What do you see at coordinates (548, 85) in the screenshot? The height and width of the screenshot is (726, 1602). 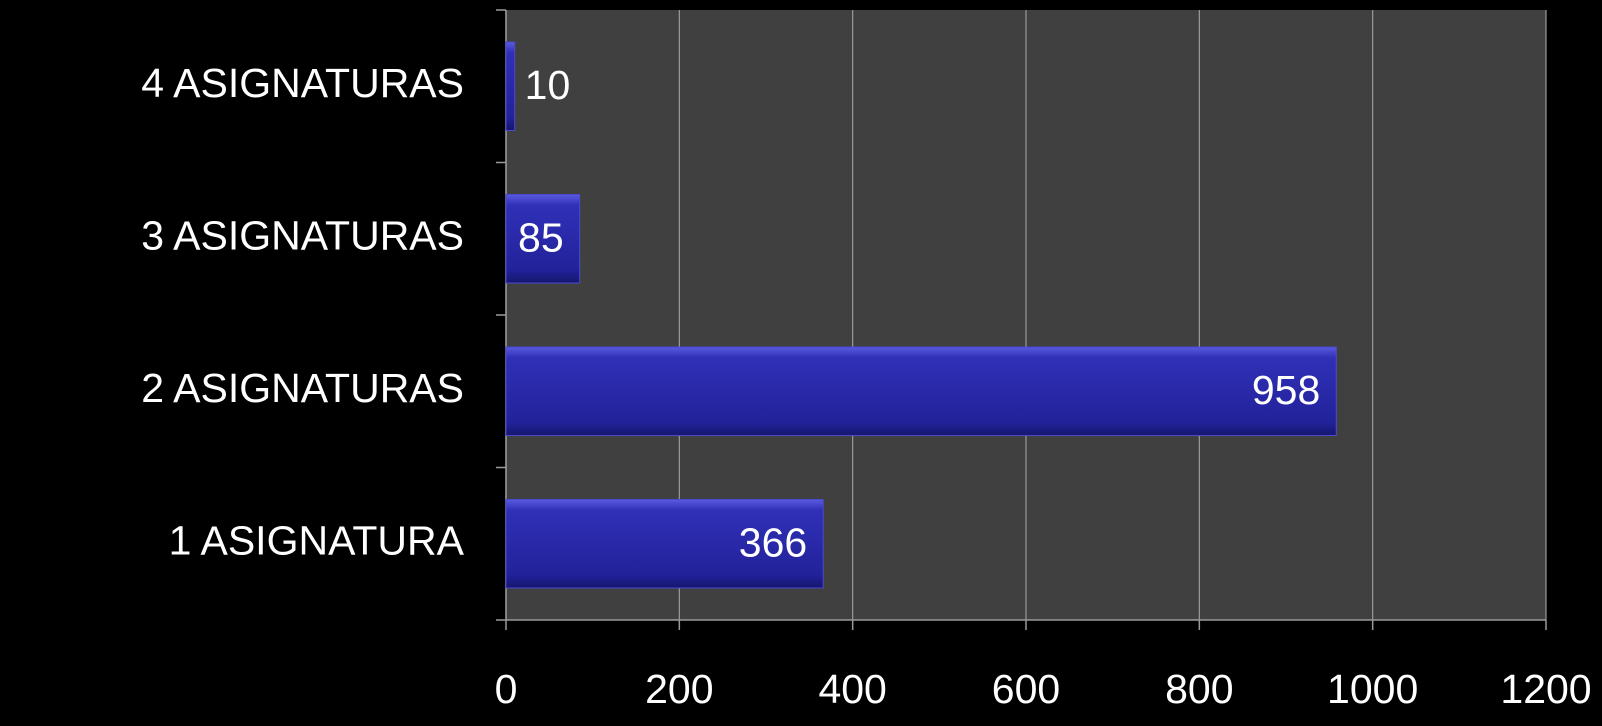 I see `value-label: 10` at bounding box center [548, 85].